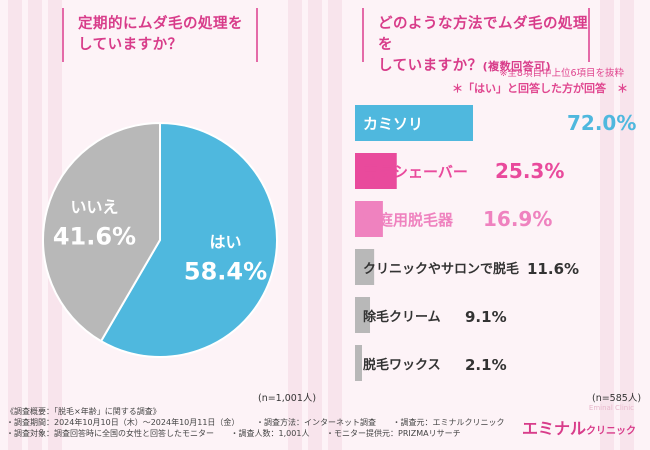 The image size is (650, 450). I want to click on bar-label-4: 除毛クリーム, so click(402, 317).